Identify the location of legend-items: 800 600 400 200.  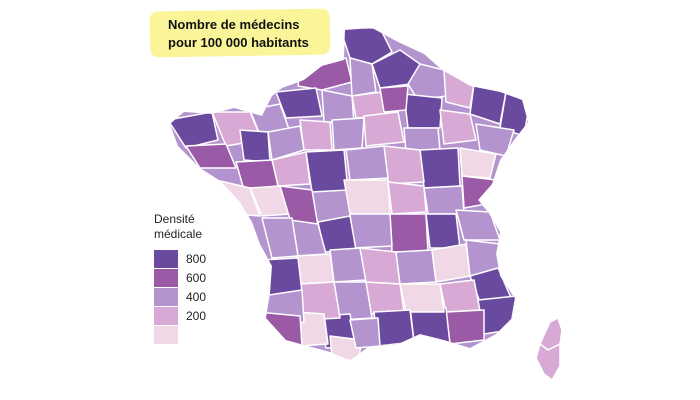
(180, 297).